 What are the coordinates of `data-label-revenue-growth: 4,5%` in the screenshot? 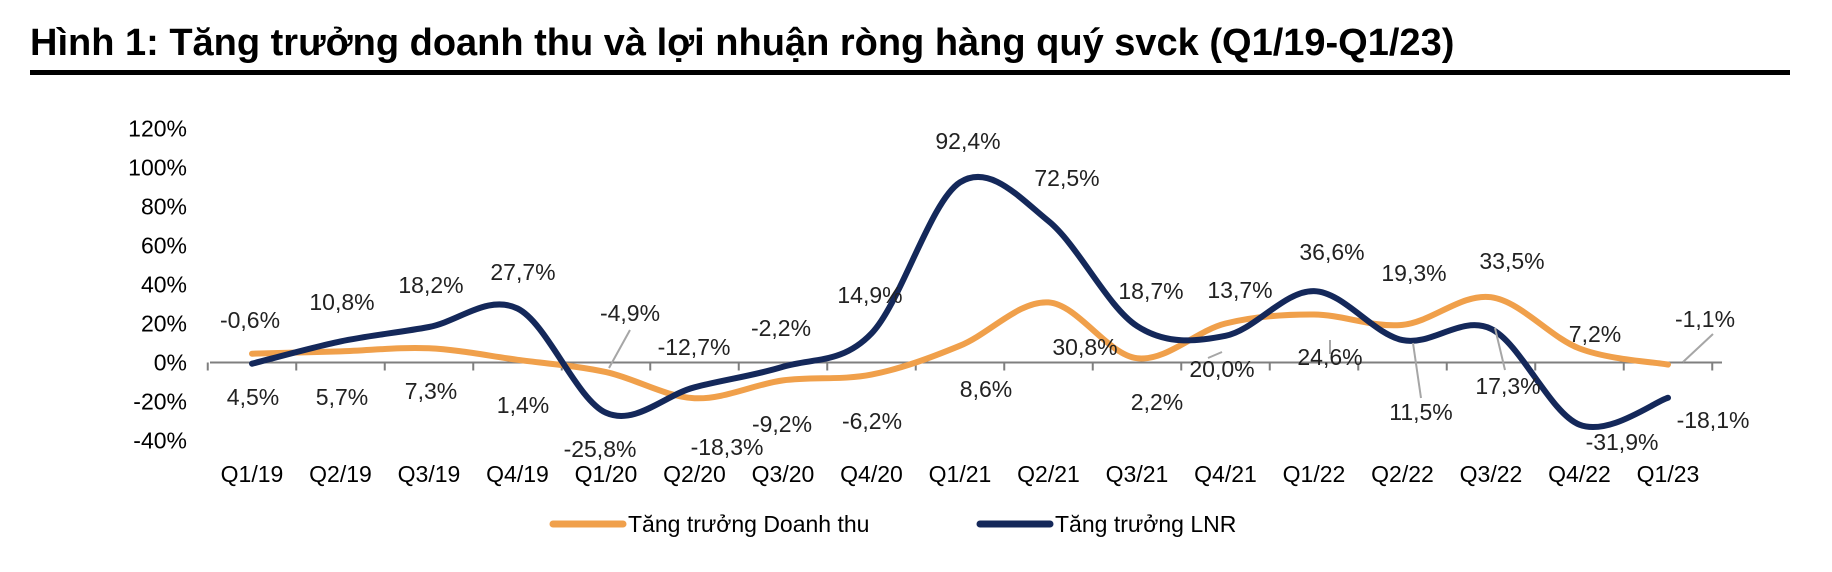 It's located at (253, 397).